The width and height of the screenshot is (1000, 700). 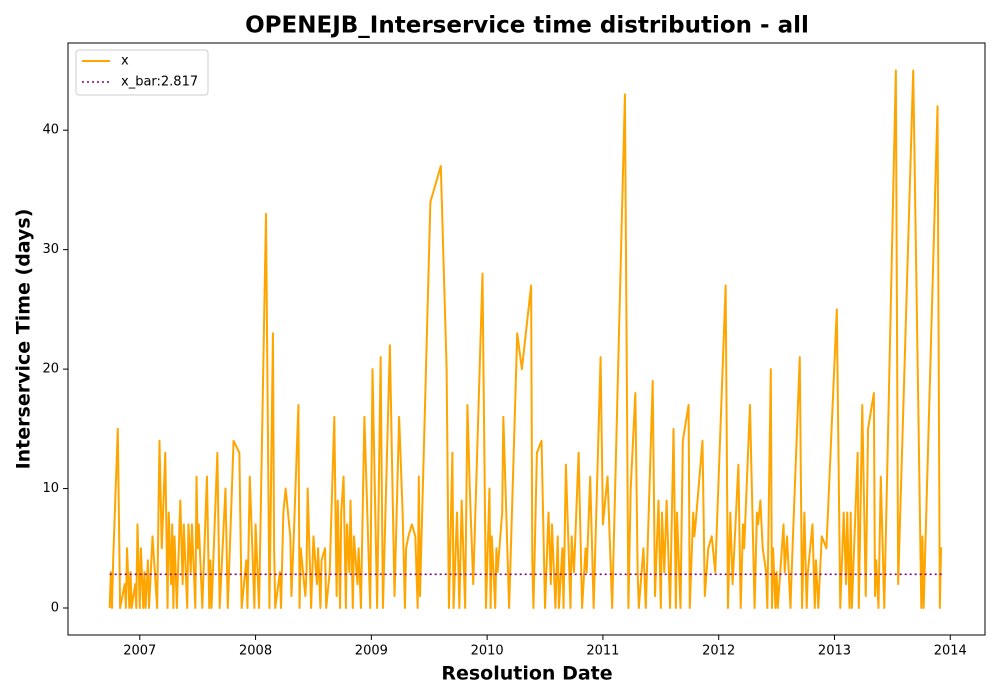 What do you see at coordinates (834, 651) in the screenshot?
I see `x-tick-label: 2013` at bounding box center [834, 651].